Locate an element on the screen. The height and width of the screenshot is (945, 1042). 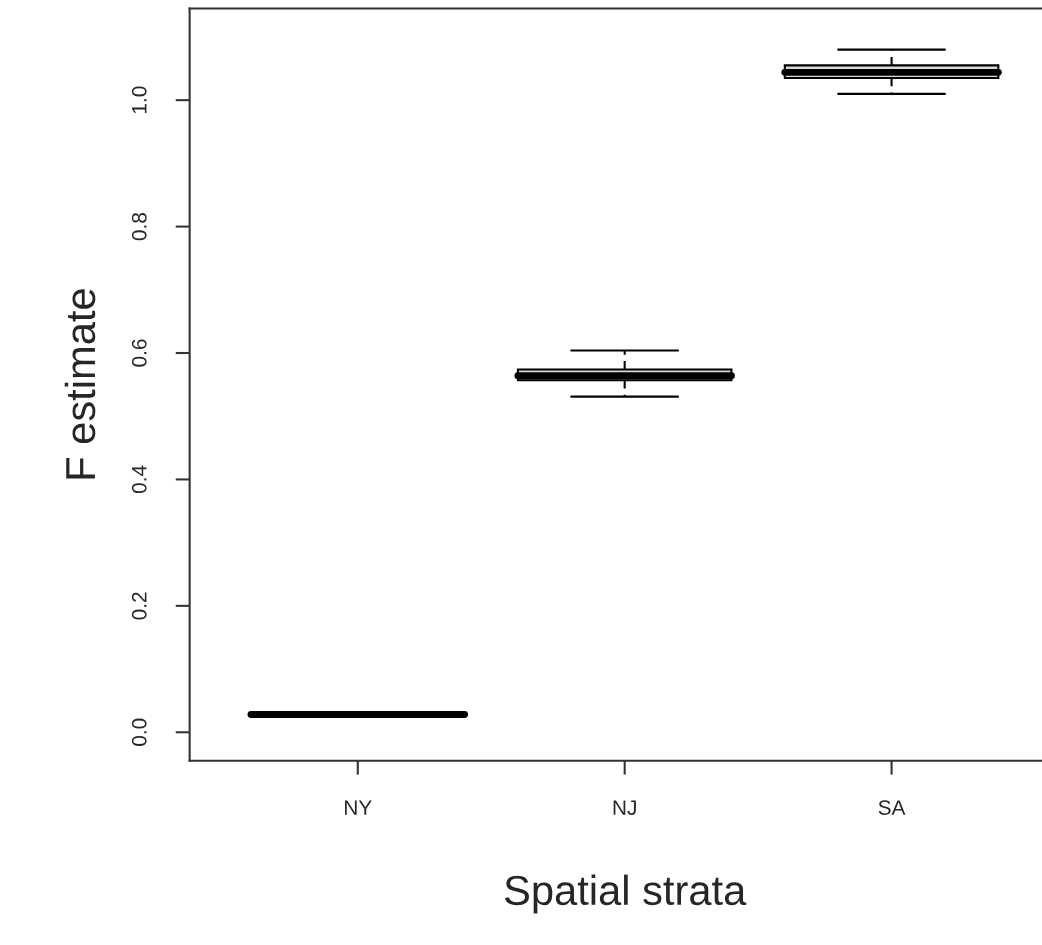
y-tick-label: 0.4 is located at coordinates (139, 479).